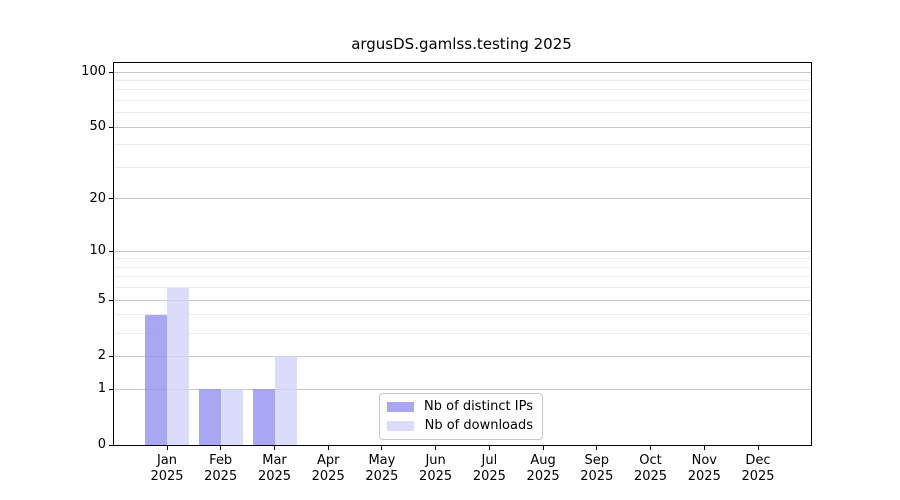 Image resolution: width=900 pixels, height=500 pixels. What do you see at coordinates (597, 460) in the screenshot?
I see `x-tick-month: Sep` at bounding box center [597, 460].